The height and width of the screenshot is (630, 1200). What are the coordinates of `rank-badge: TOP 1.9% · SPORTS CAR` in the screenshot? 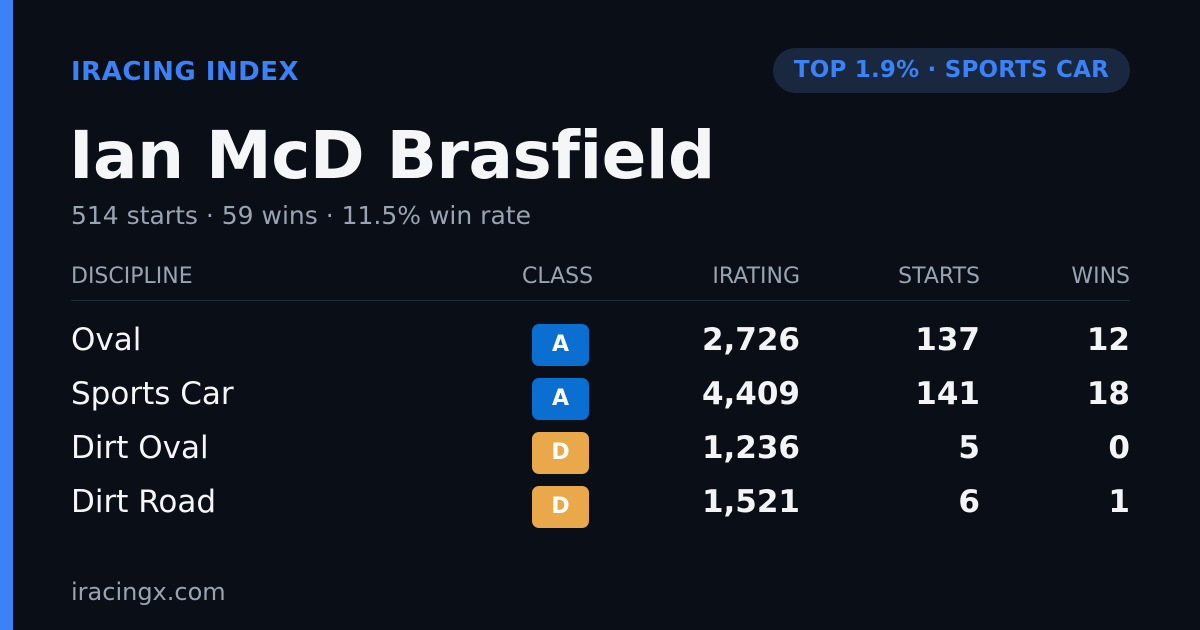 It's located at (951, 70).